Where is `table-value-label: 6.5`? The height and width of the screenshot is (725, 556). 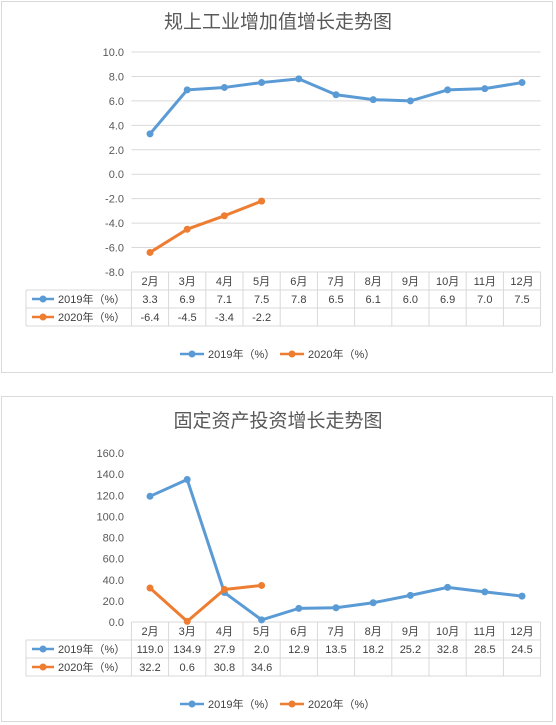 table-value-label: 6.5 is located at coordinates (335, 300).